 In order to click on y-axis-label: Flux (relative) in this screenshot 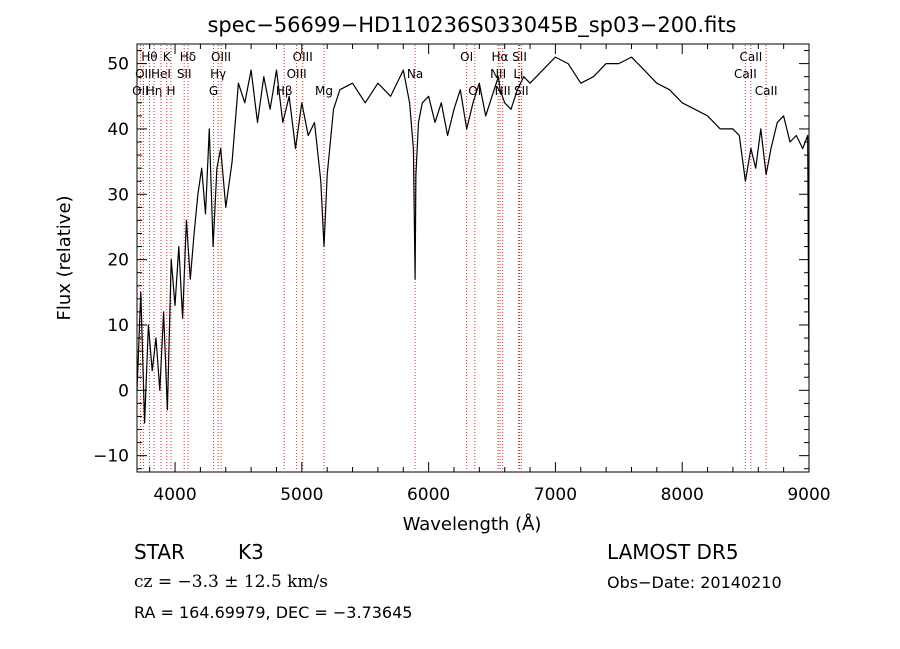, I will do `click(64, 257)`.